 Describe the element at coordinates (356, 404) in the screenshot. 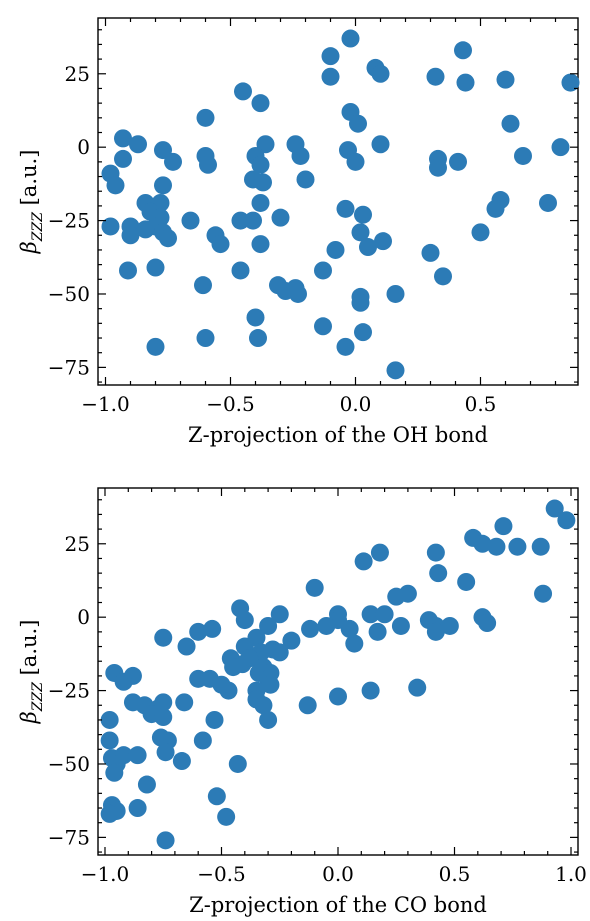

I see `x-tick-label: 0.0` at that location.